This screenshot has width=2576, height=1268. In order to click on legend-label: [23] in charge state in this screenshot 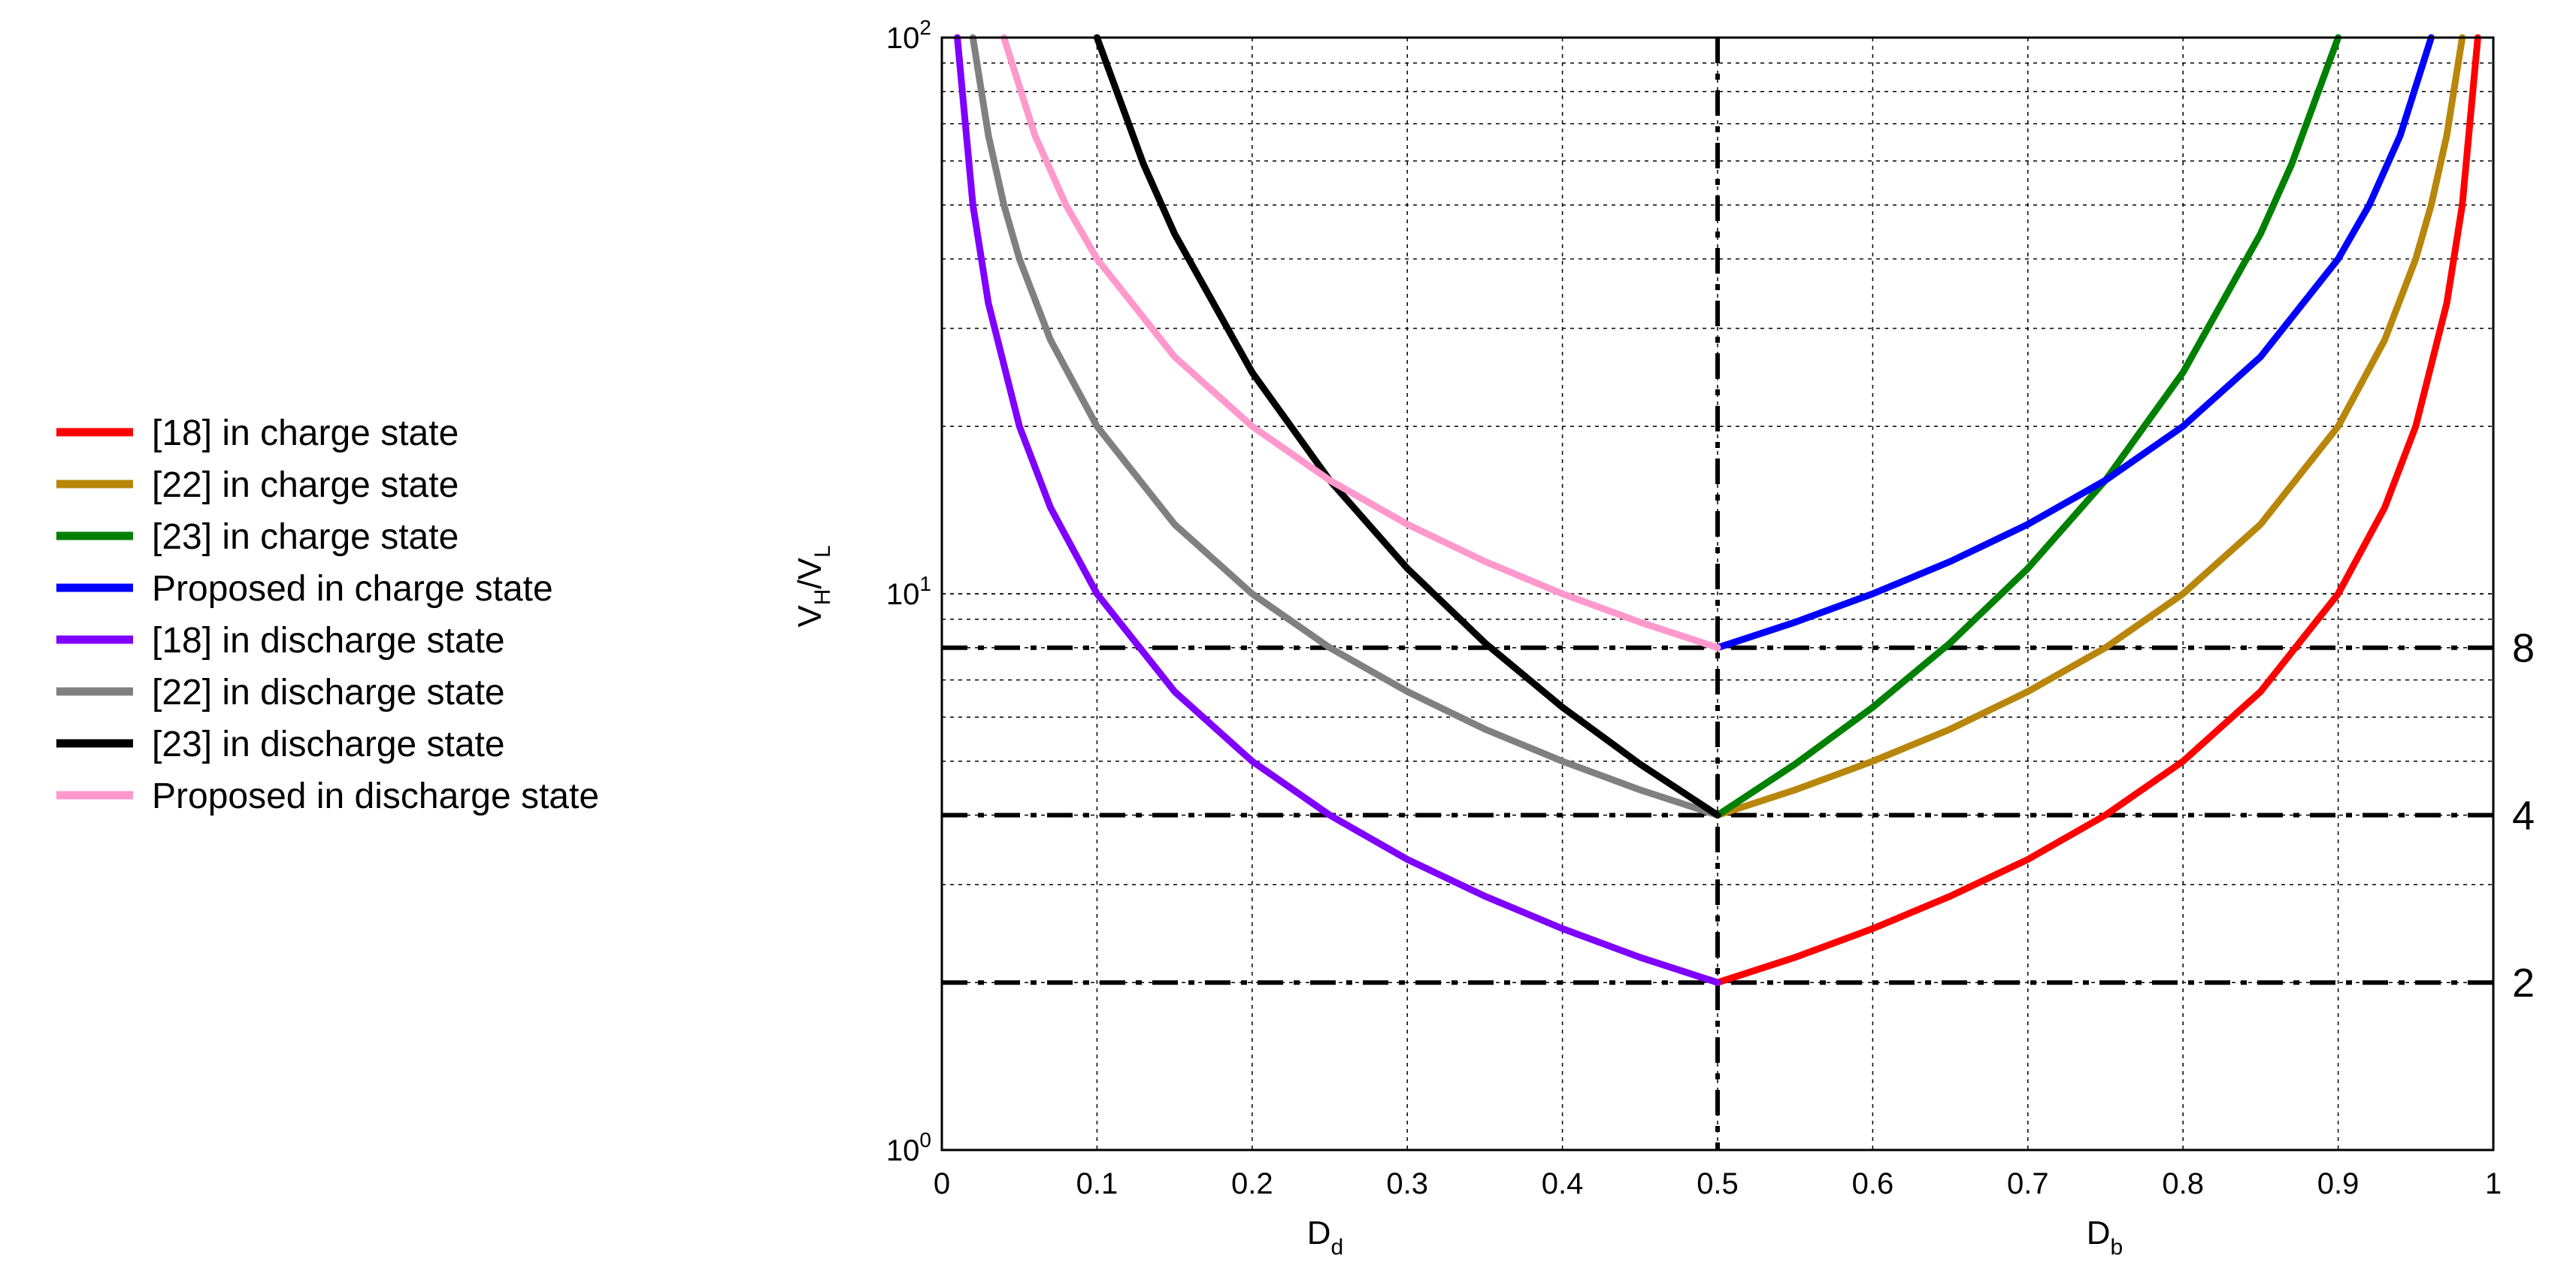, I will do `click(305, 537)`.